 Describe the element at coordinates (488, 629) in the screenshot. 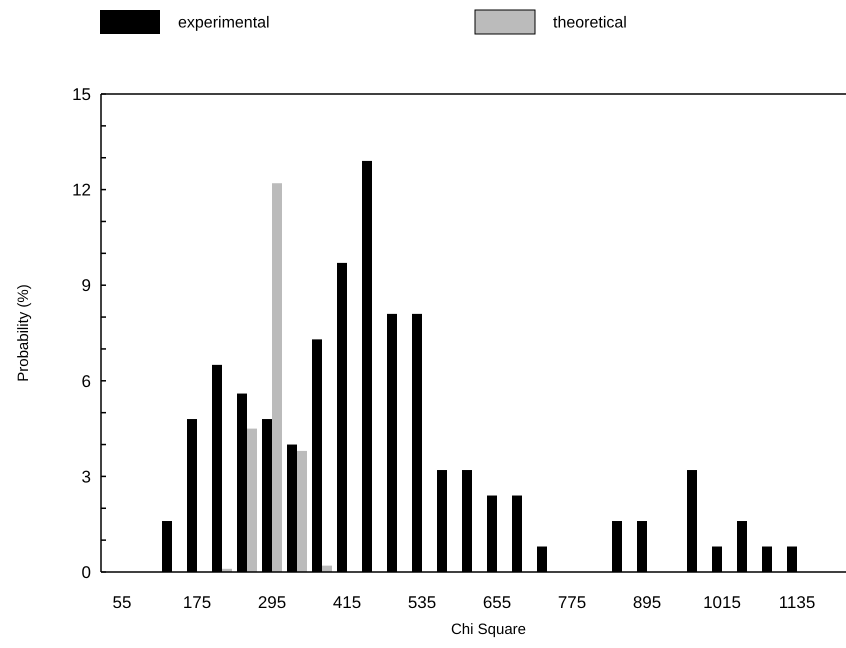

I see `x-axis-title: Chi Square` at that location.